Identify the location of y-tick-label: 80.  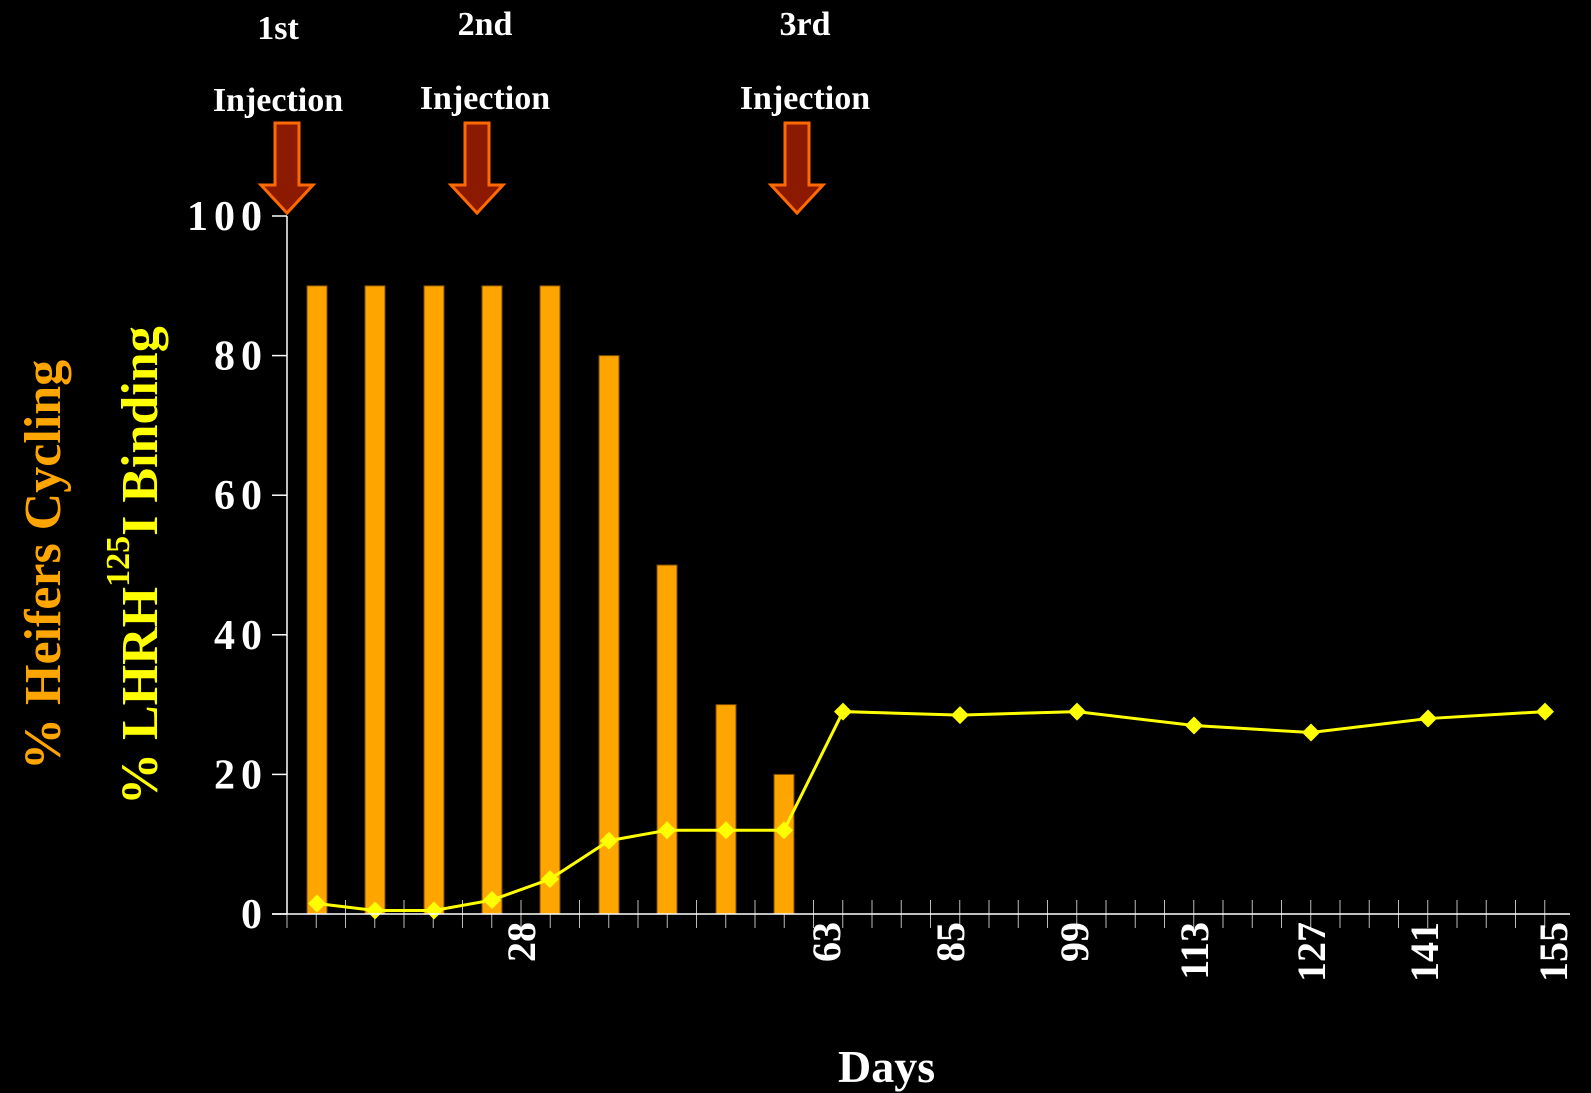
(241, 357).